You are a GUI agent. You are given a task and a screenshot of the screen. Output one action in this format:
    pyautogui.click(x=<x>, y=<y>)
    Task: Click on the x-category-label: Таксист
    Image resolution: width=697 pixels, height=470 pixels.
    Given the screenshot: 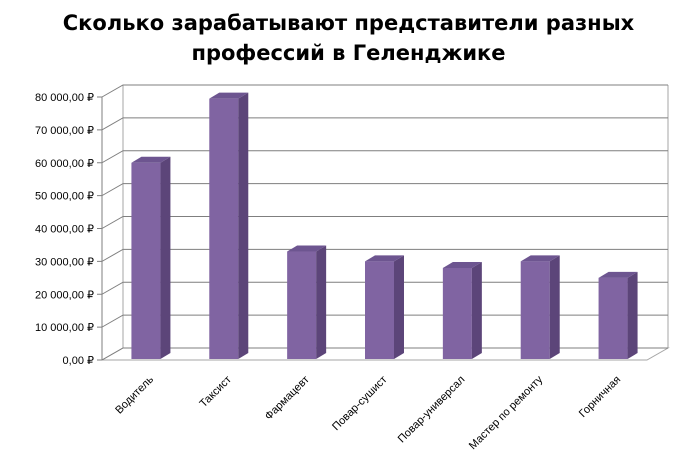 What is the action you would take?
    pyautogui.click(x=216, y=392)
    